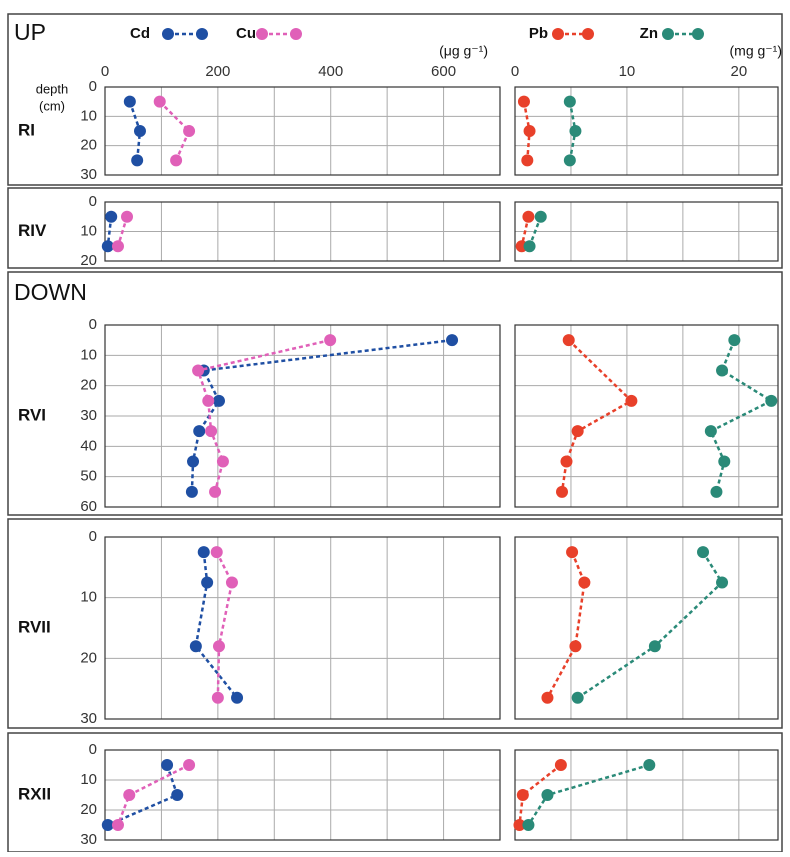  I want to click on legend-label: Zn, so click(649, 33).